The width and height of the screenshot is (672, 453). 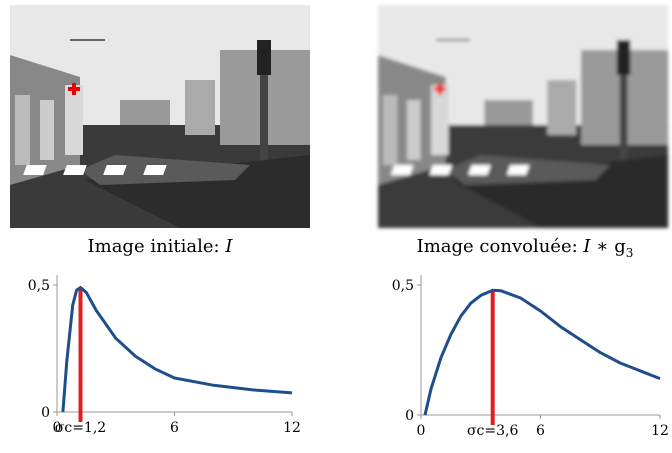 I want to click on marker-label: σc=3,6, so click(x=492, y=431).